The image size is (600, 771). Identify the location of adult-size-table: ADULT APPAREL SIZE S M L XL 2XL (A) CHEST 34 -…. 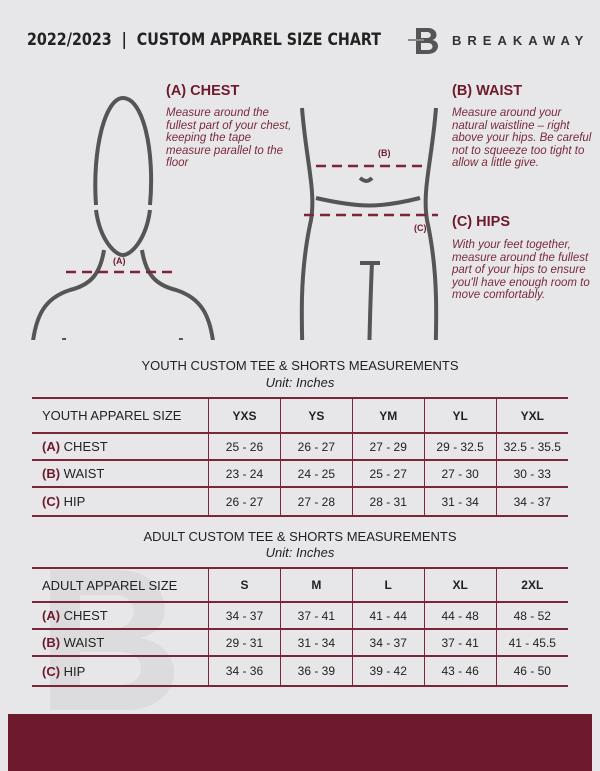
(300, 627).